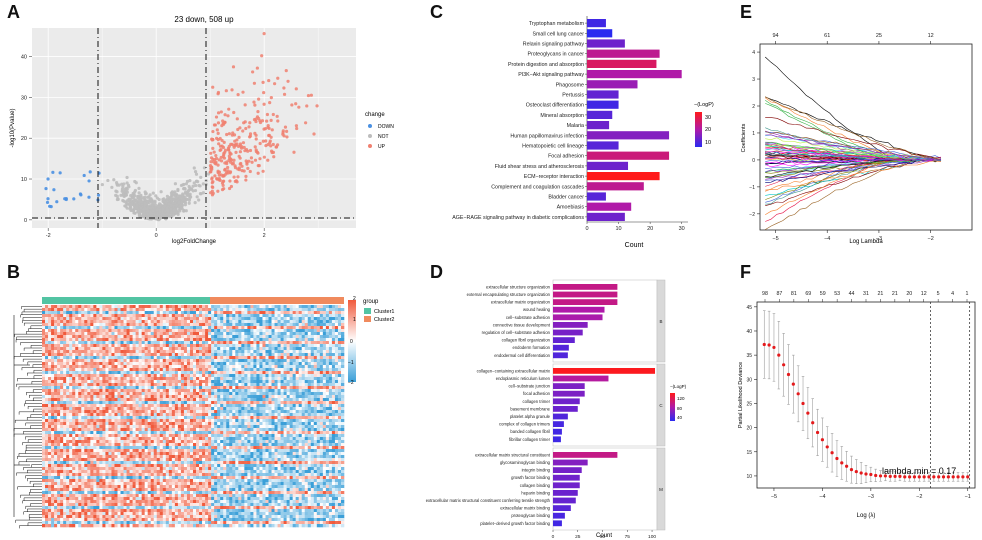 The width and height of the screenshot is (982, 540). I want to click on volcano-ylabel: -log10(Pvalue), so click(13, 127).